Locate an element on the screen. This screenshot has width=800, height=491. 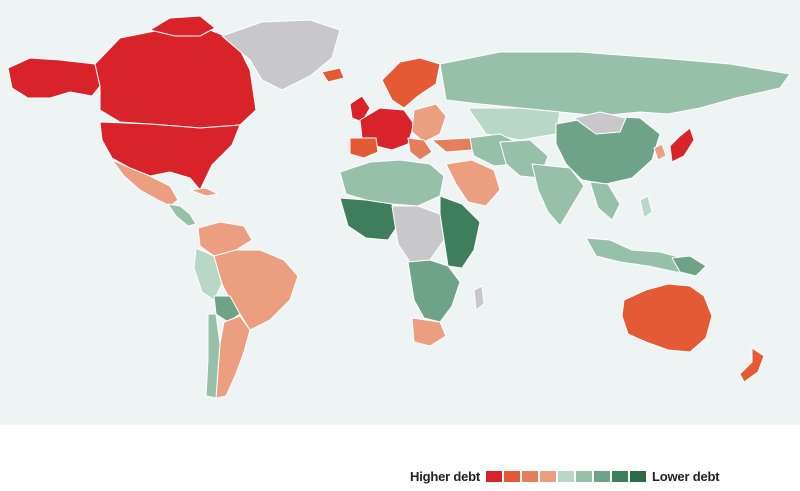
region-russia is located at coordinates (615, 84).